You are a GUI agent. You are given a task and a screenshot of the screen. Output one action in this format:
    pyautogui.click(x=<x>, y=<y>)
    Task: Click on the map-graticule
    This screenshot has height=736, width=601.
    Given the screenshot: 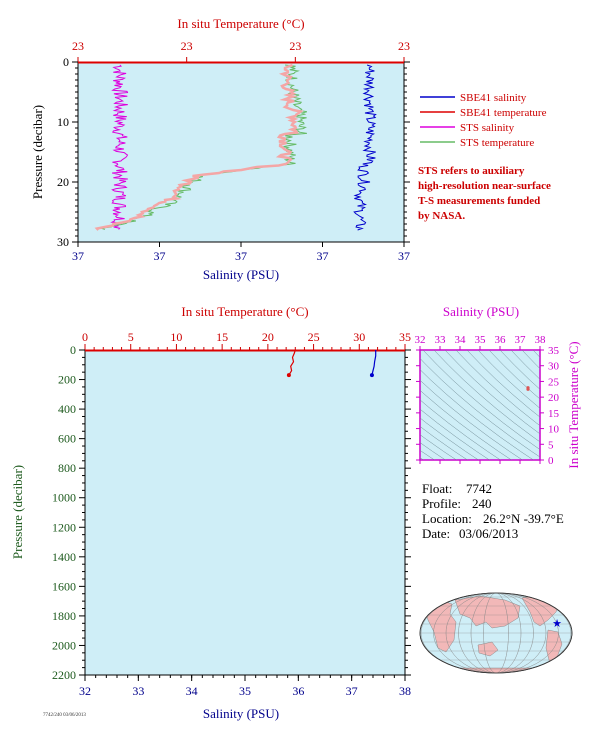 What is the action you would take?
    pyautogui.click(x=496, y=633)
    